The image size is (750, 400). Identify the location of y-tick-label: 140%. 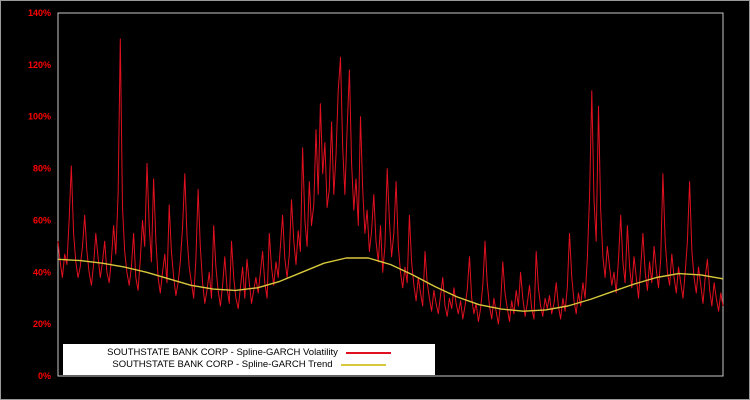
(39, 13).